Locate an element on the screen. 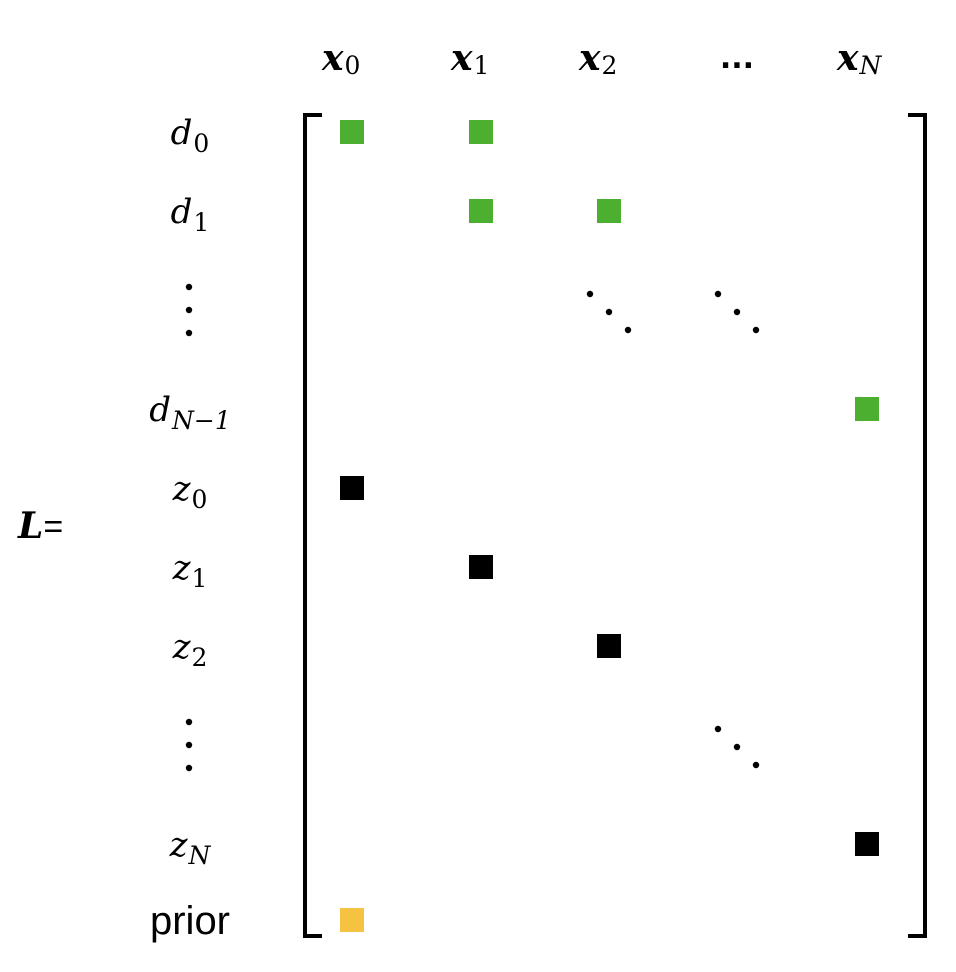 This screenshot has width=956, height=972. column-headers: x0 x1 x2... xN is located at coordinates (601, 58).